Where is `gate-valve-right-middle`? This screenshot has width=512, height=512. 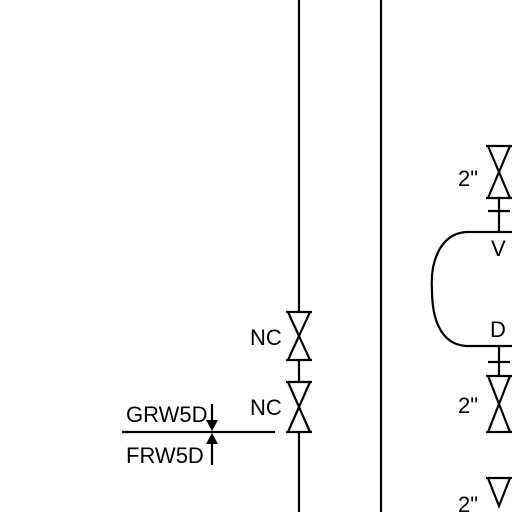 gate-valve-right-middle is located at coordinates (499, 404).